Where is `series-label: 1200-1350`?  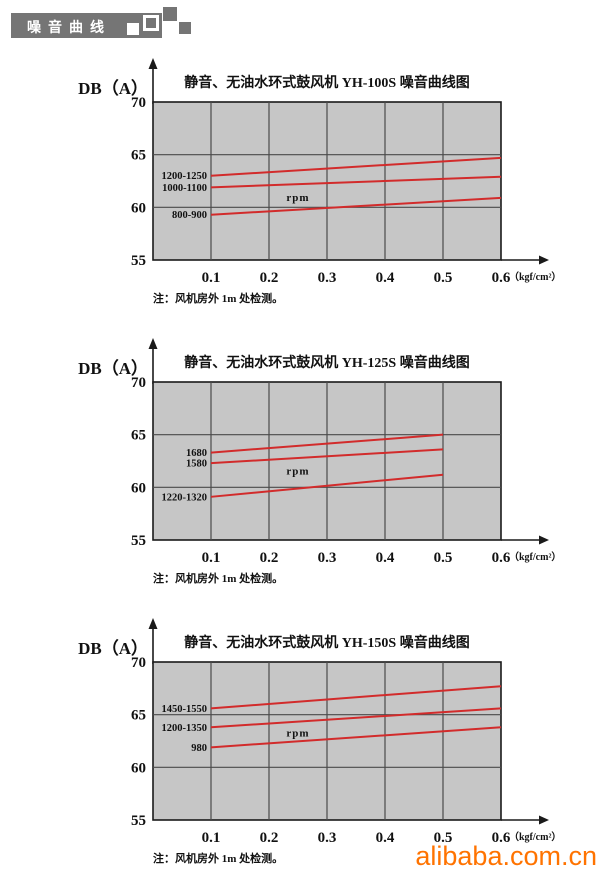
series-label: 1200-1350 is located at coordinates (185, 728).